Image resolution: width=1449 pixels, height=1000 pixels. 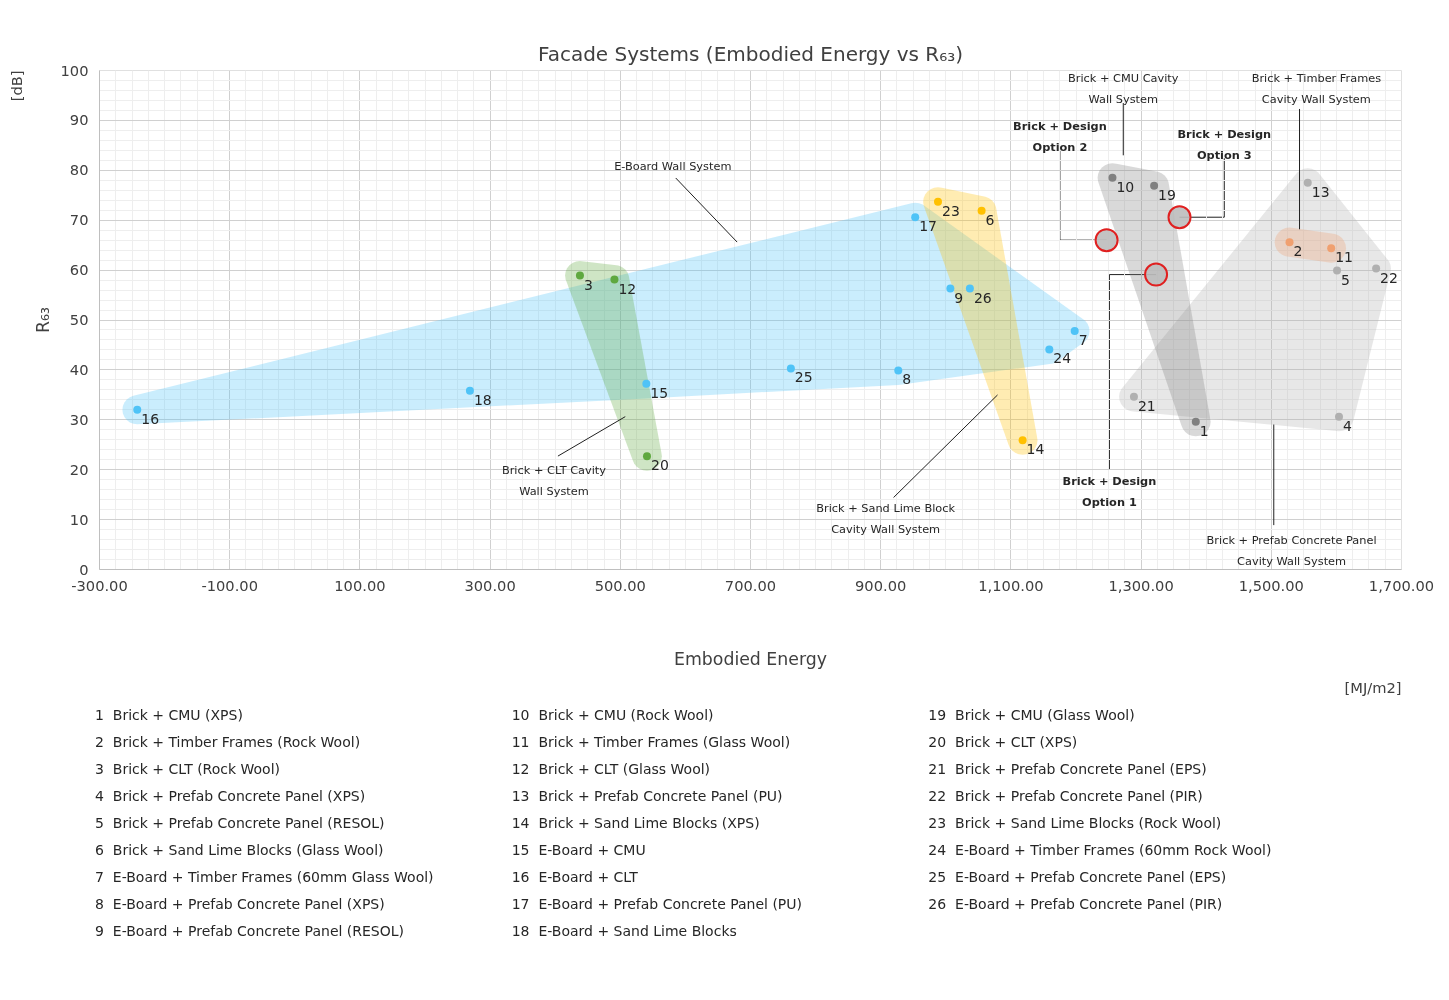 I want to click on annotation: 2, so click(x=1298, y=251).